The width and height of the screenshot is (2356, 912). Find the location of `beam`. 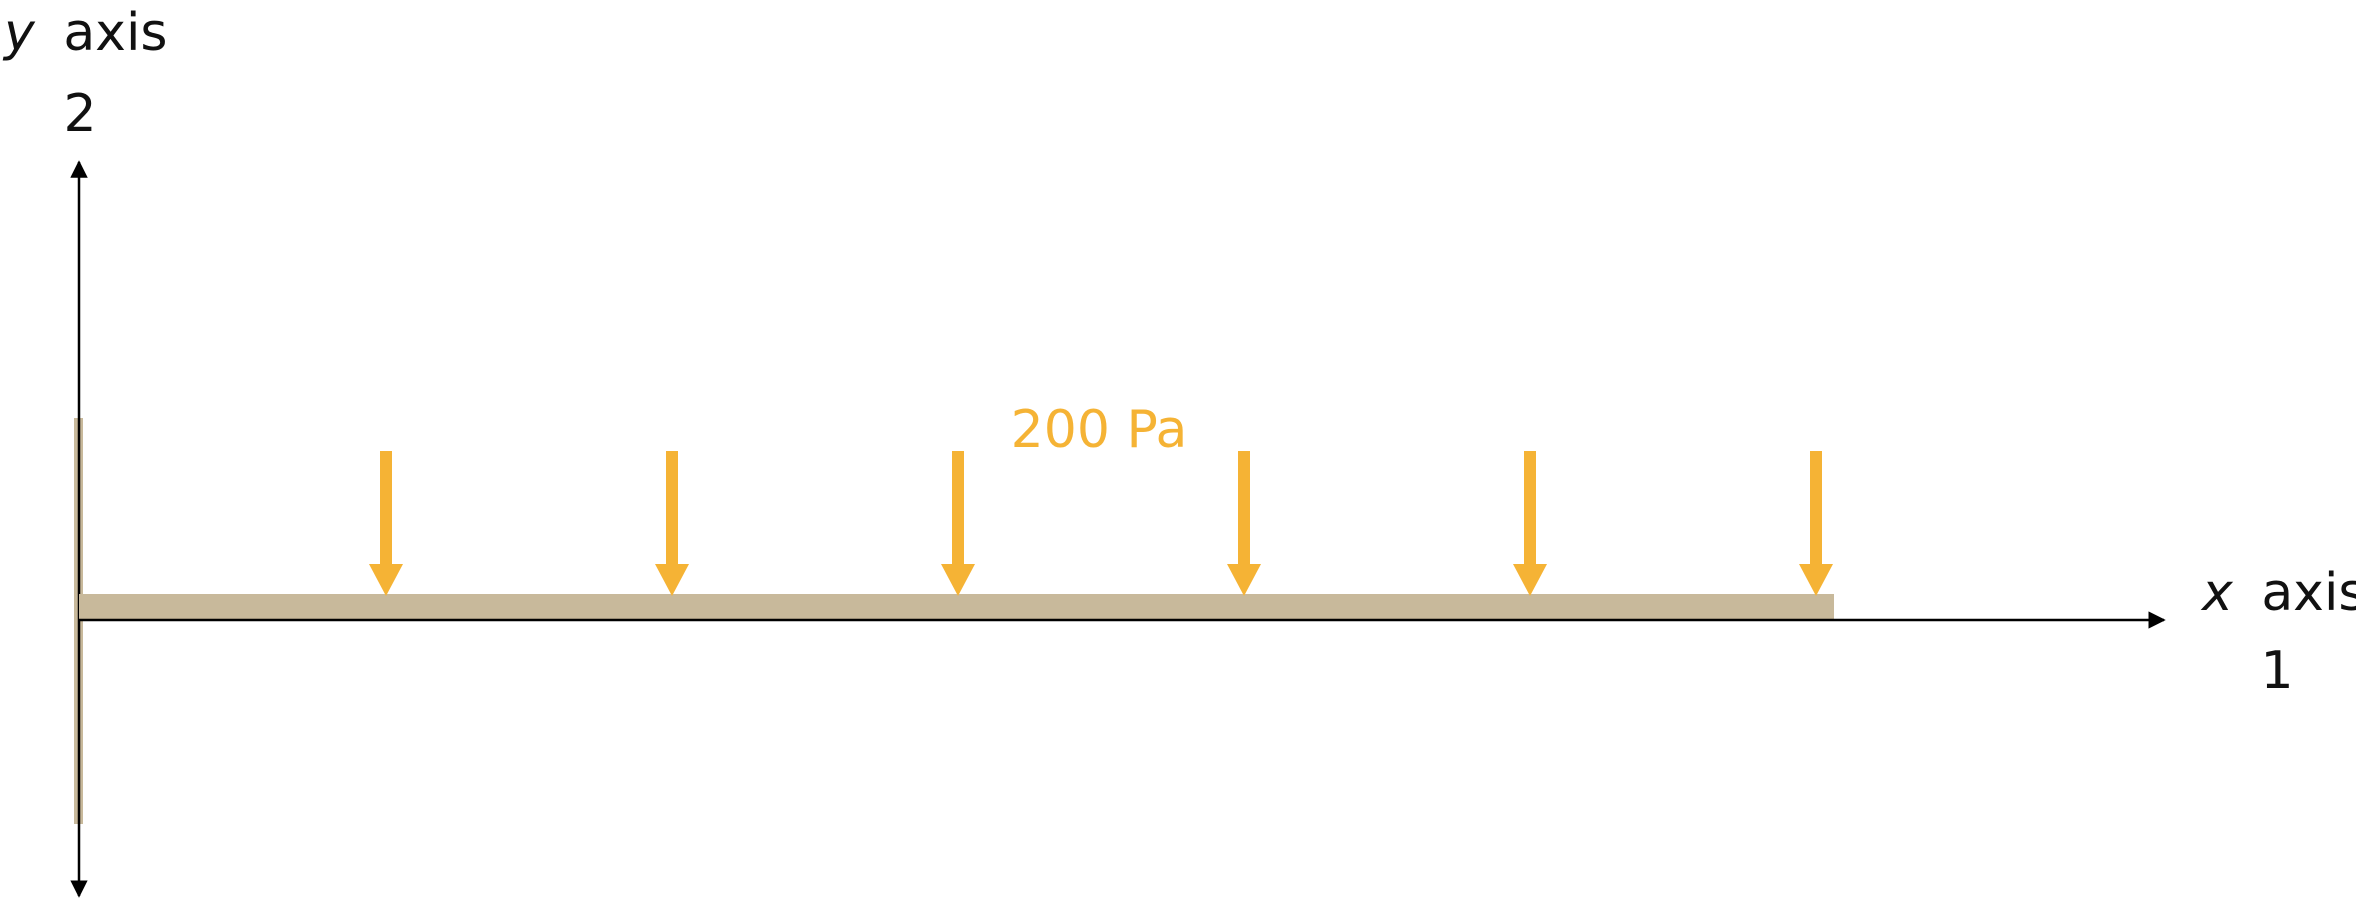

beam is located at coordinates (956, 607).